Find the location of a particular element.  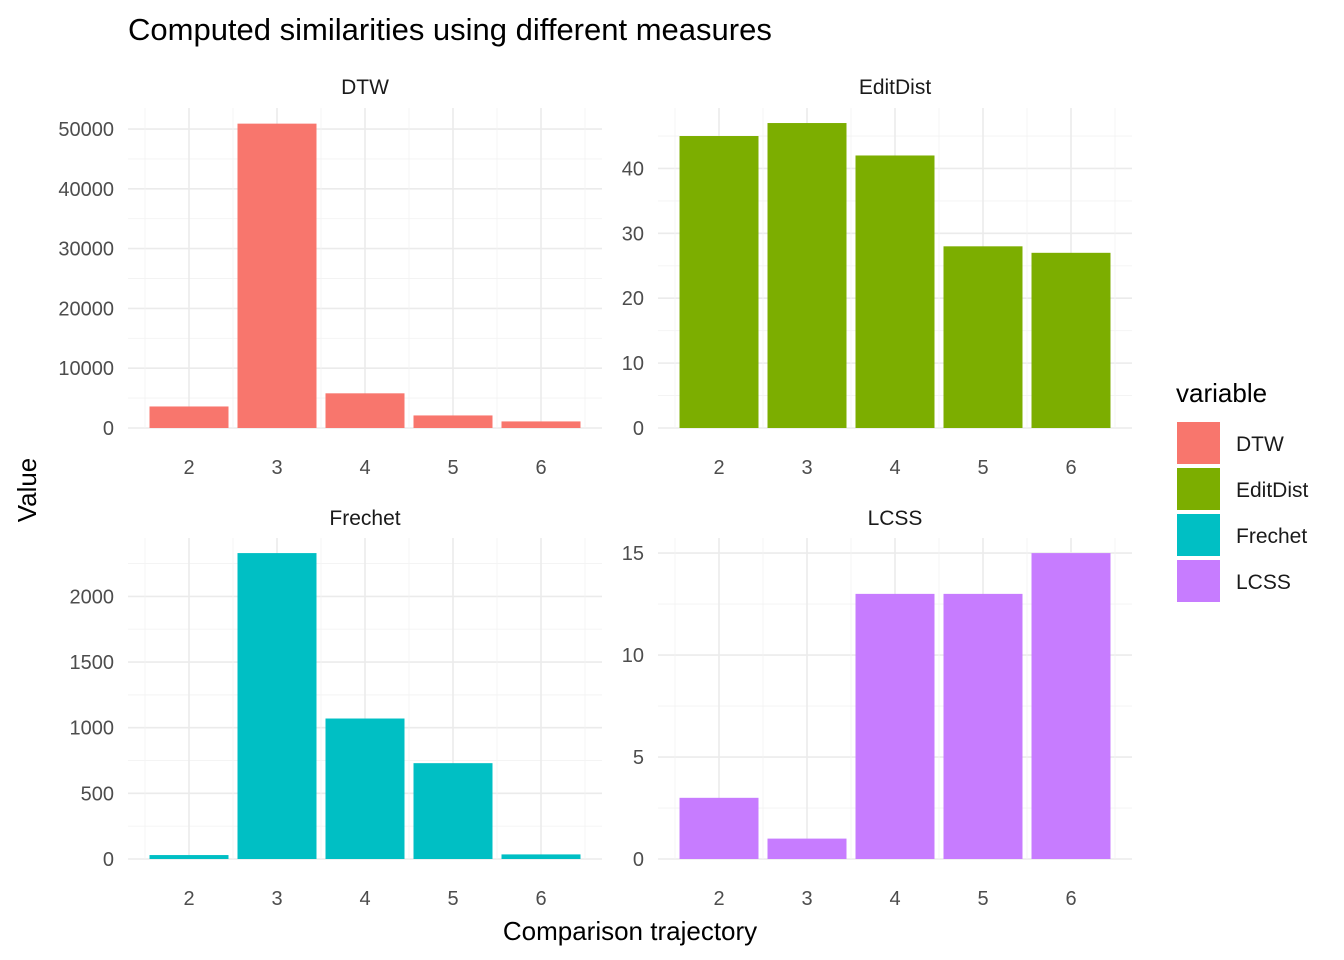

legend-key-editdist is located at coordinates (1198, 489).